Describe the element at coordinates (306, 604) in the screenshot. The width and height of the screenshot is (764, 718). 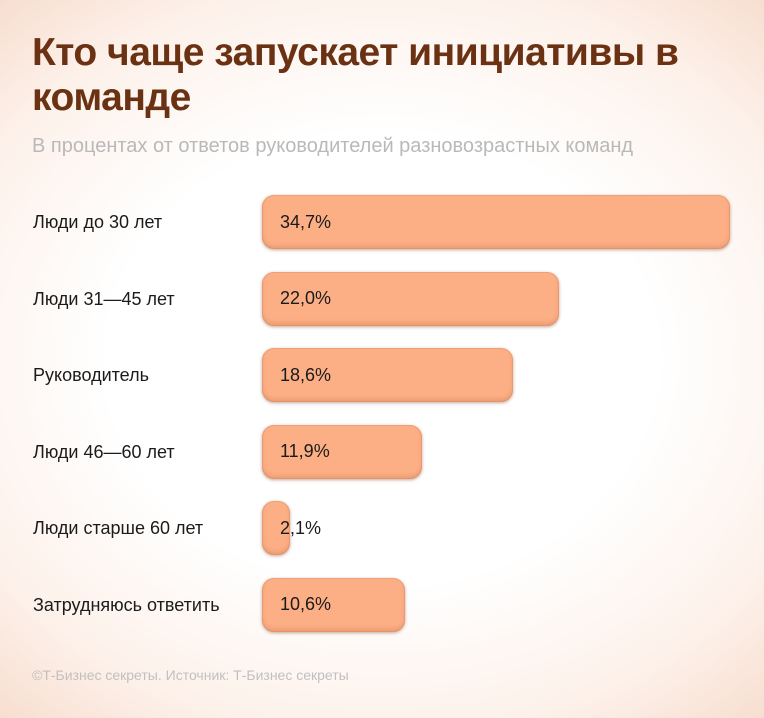
I see `data-label: 10,6%` at that location.